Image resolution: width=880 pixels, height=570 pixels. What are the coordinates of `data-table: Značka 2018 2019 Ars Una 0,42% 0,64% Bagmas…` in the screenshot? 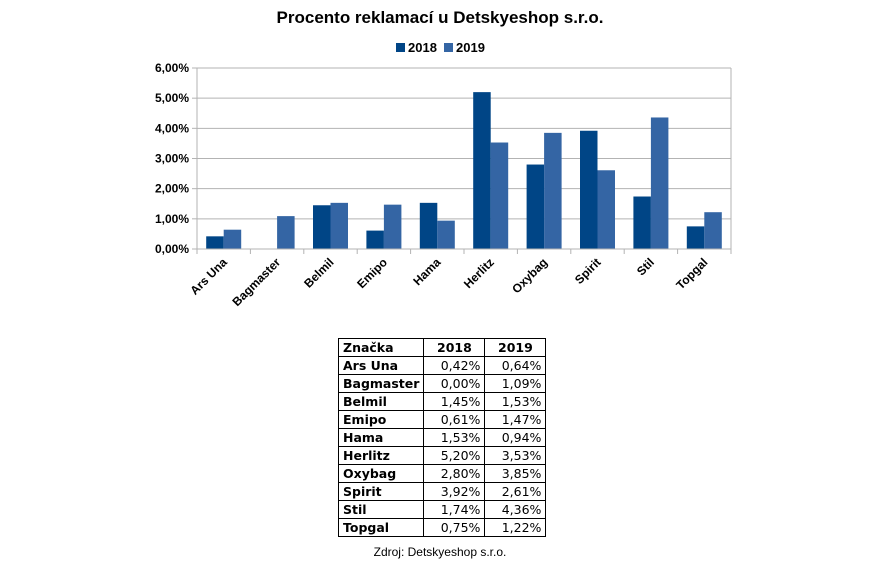 It's located at (442, 437).